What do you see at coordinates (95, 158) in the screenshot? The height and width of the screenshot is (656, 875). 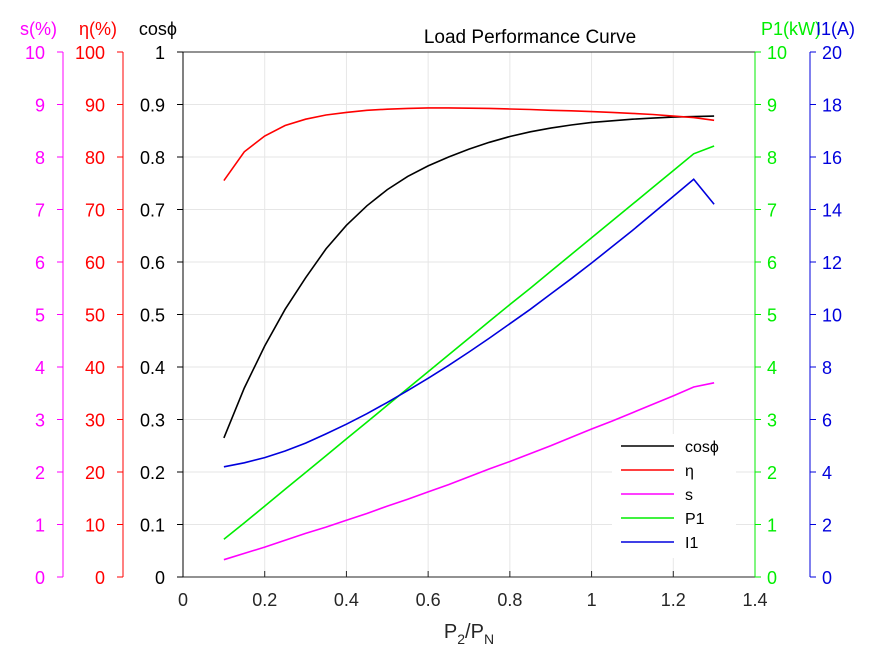 I see `y-tick-label-eta: 80` at bounding box center [95, 158].